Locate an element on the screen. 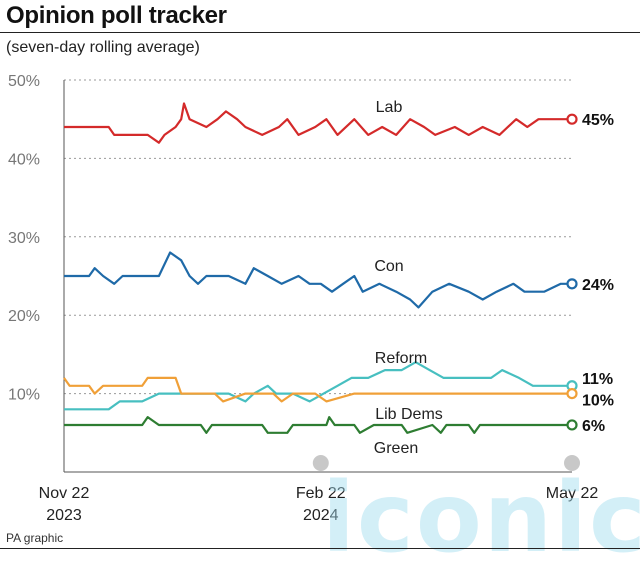  x-tick-label: May 22 is located at coordinates (572, 493).